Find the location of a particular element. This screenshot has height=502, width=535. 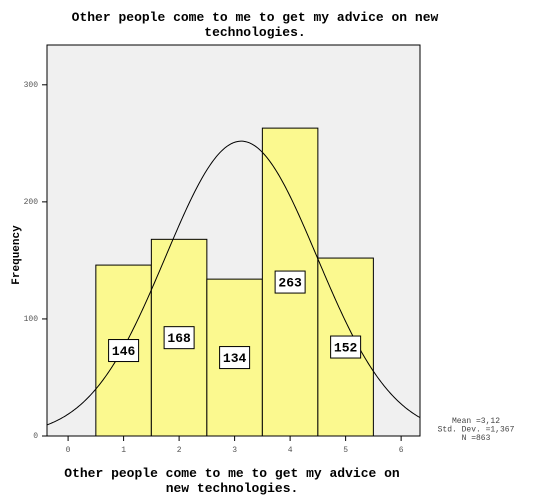

data-label: 168 is located at coordinates (179, 338).